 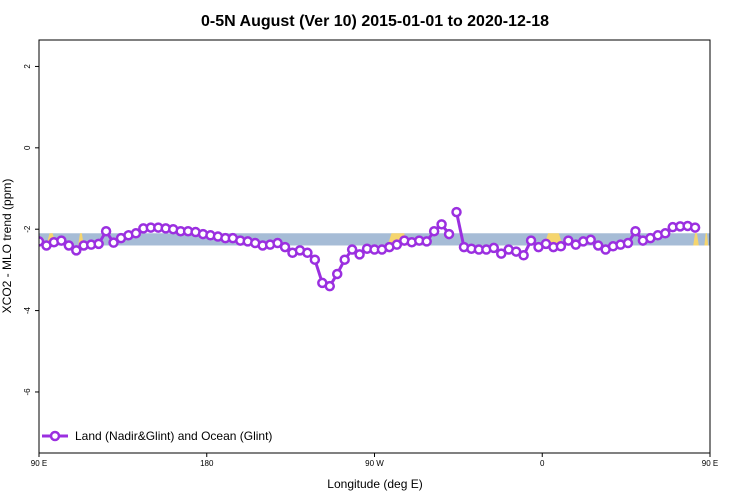 I want to click on legend: Land (Nadir&Glint) and Ocean (Glint), so click(x=157, y=436).